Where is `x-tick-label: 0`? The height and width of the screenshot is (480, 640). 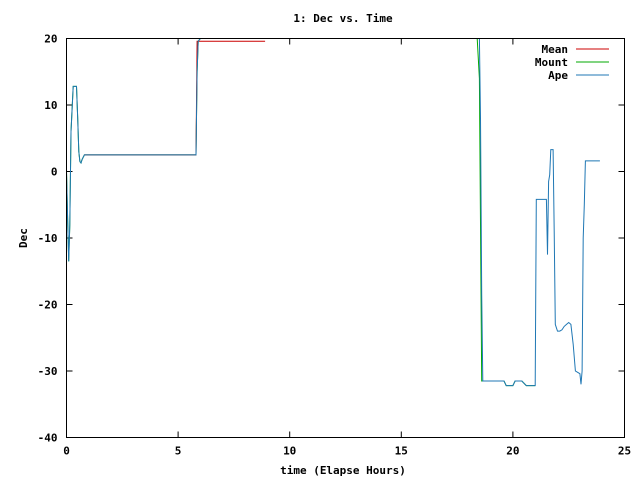 x-tick-label: 0 is located at coordinates (66, 451).